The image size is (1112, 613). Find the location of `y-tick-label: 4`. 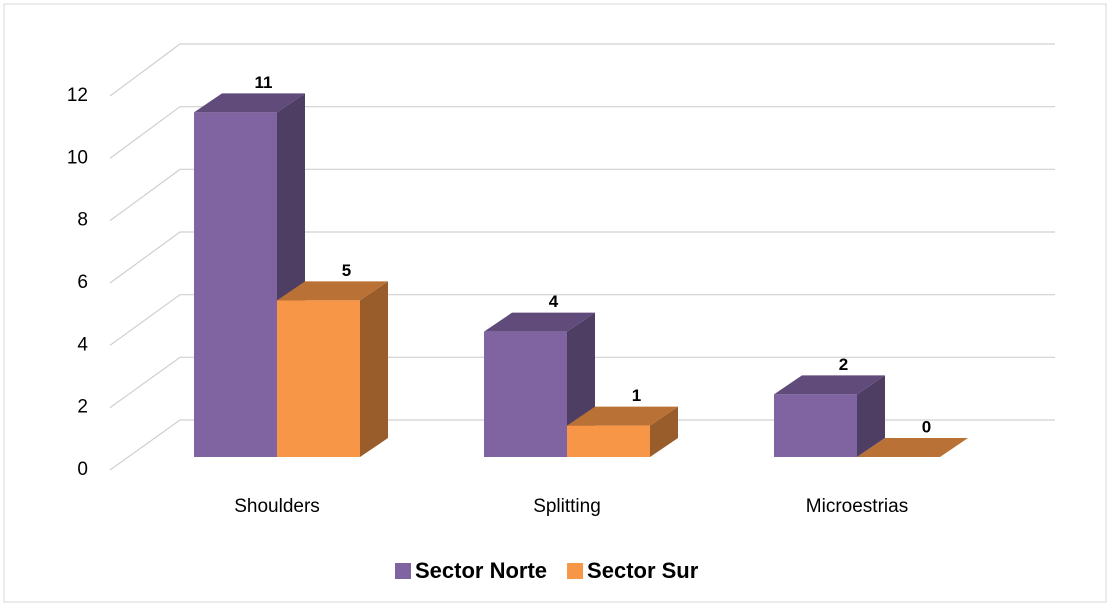

y-tick-label: 4 is located at coordinates (82, 344).